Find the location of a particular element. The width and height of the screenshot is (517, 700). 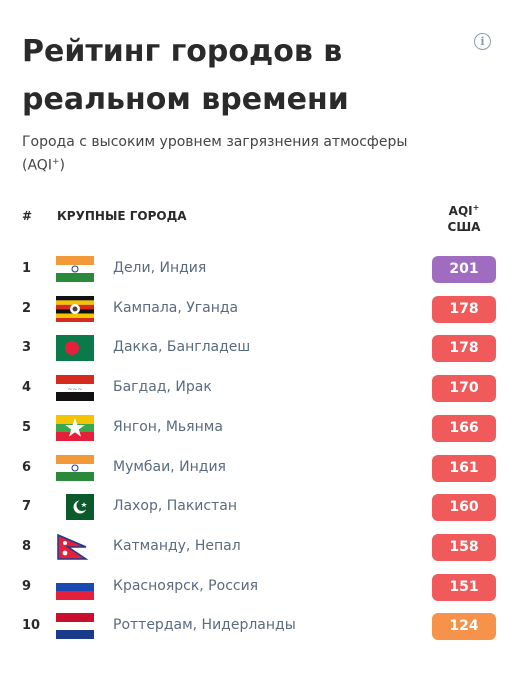

aqi-badge: 166 is located at coordinates (464, 428).